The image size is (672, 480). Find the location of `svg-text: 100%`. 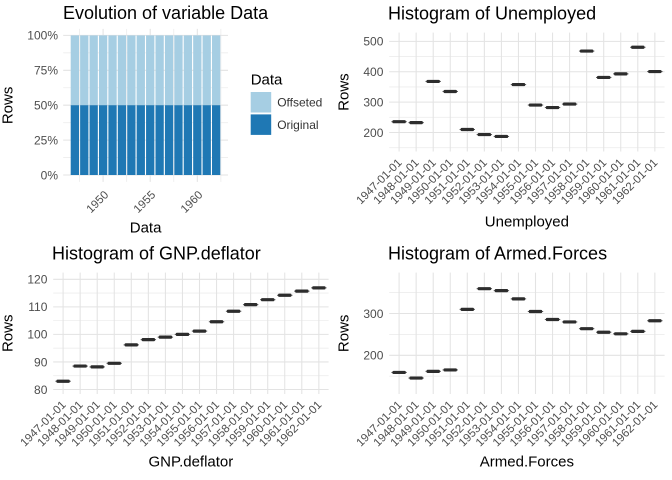

svg-text: 100% is located at coordinates (42, 36).